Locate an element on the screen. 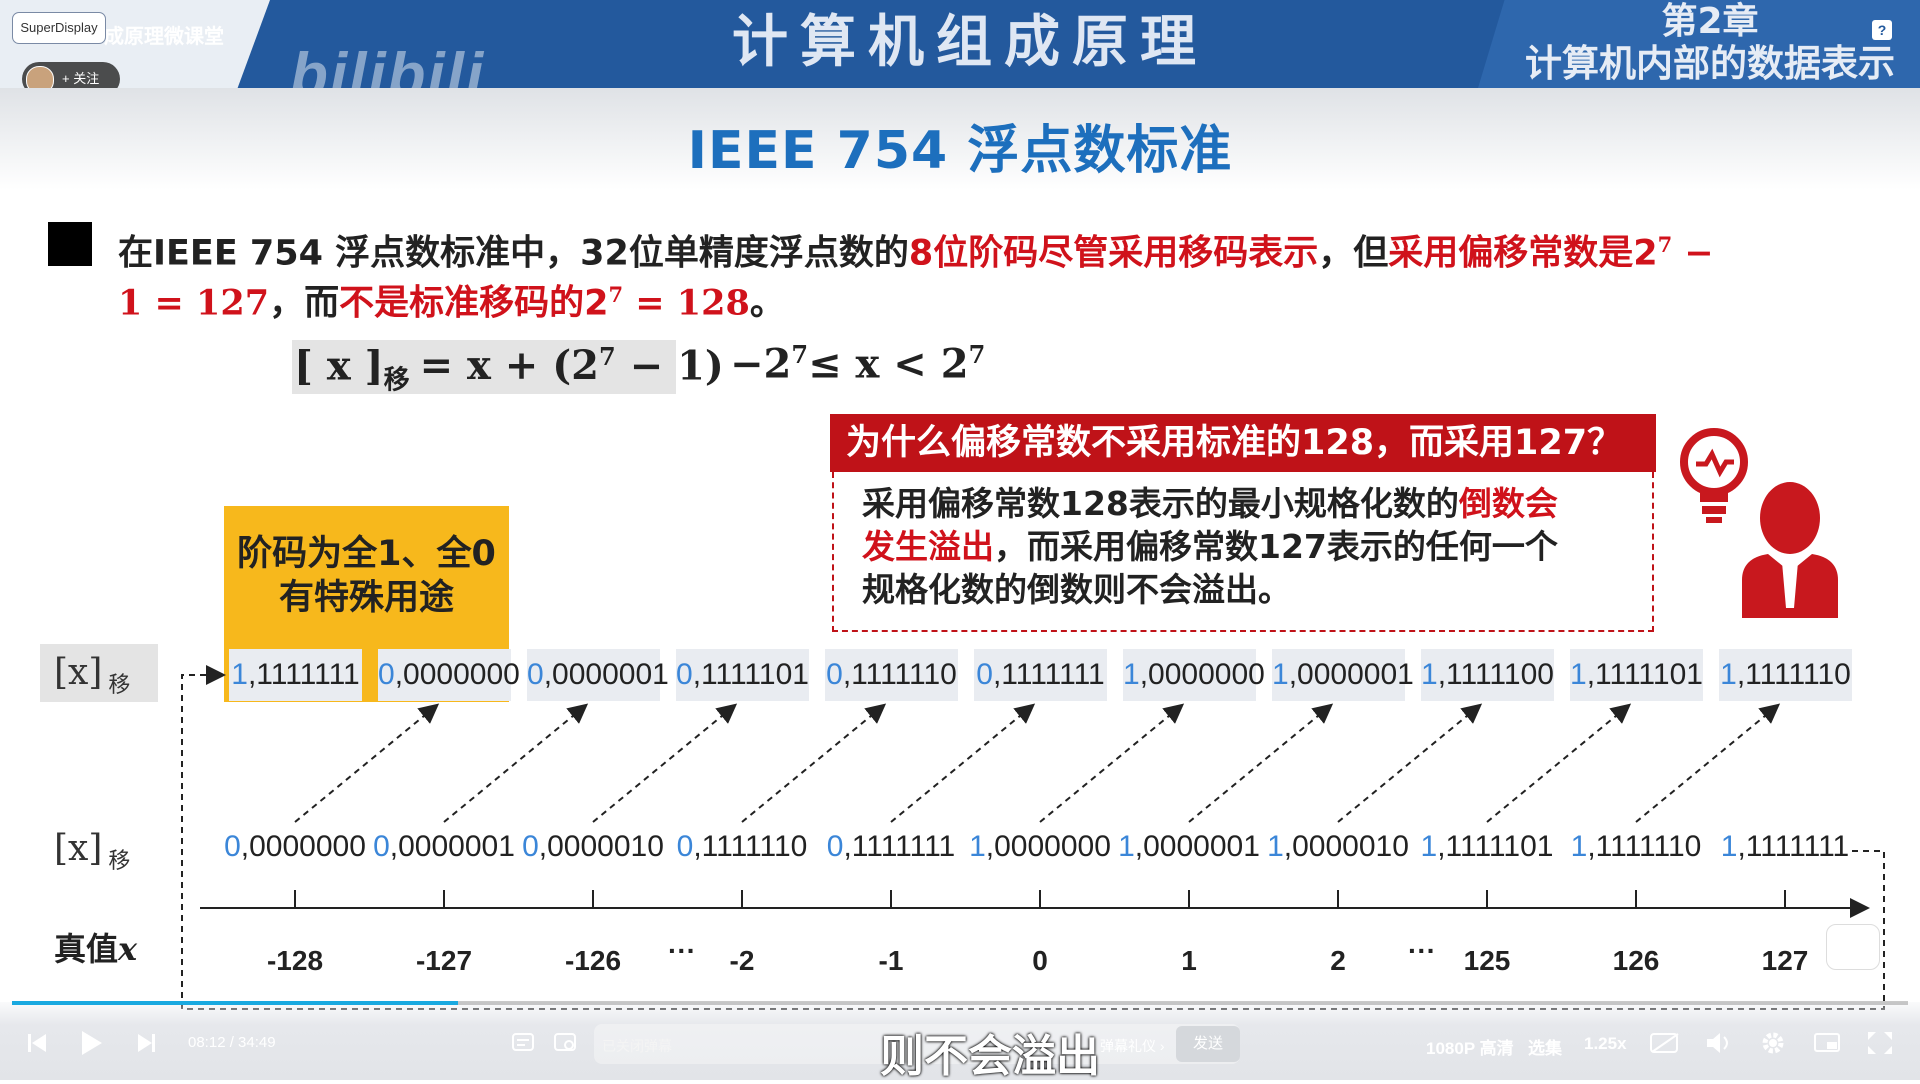 Image resolution: width=1920 pixels, height=1084 pixels. send-button: 发送 is located at coordinates (1208, 1044).